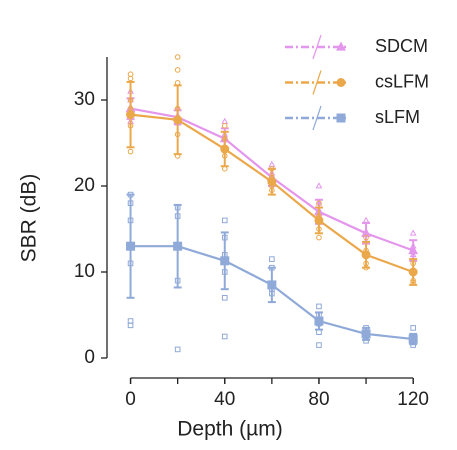 The image size is (457, 450). What do you see at coordinates (402, 81) in the screenshot?
I see `legend-label: csLFM` at bounding box center [402, 81].